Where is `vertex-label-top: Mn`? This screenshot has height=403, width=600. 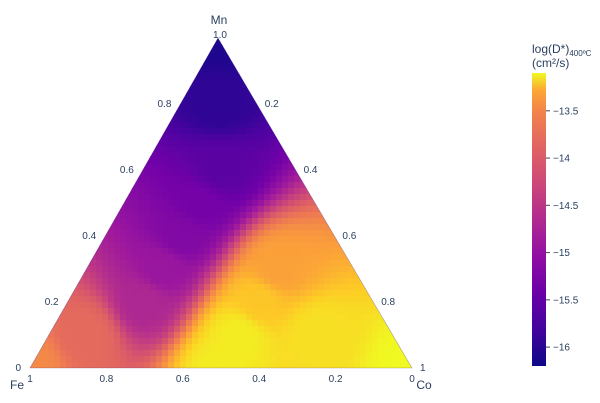 vertex-label-top: Mn is located at coordinates (219, 20).